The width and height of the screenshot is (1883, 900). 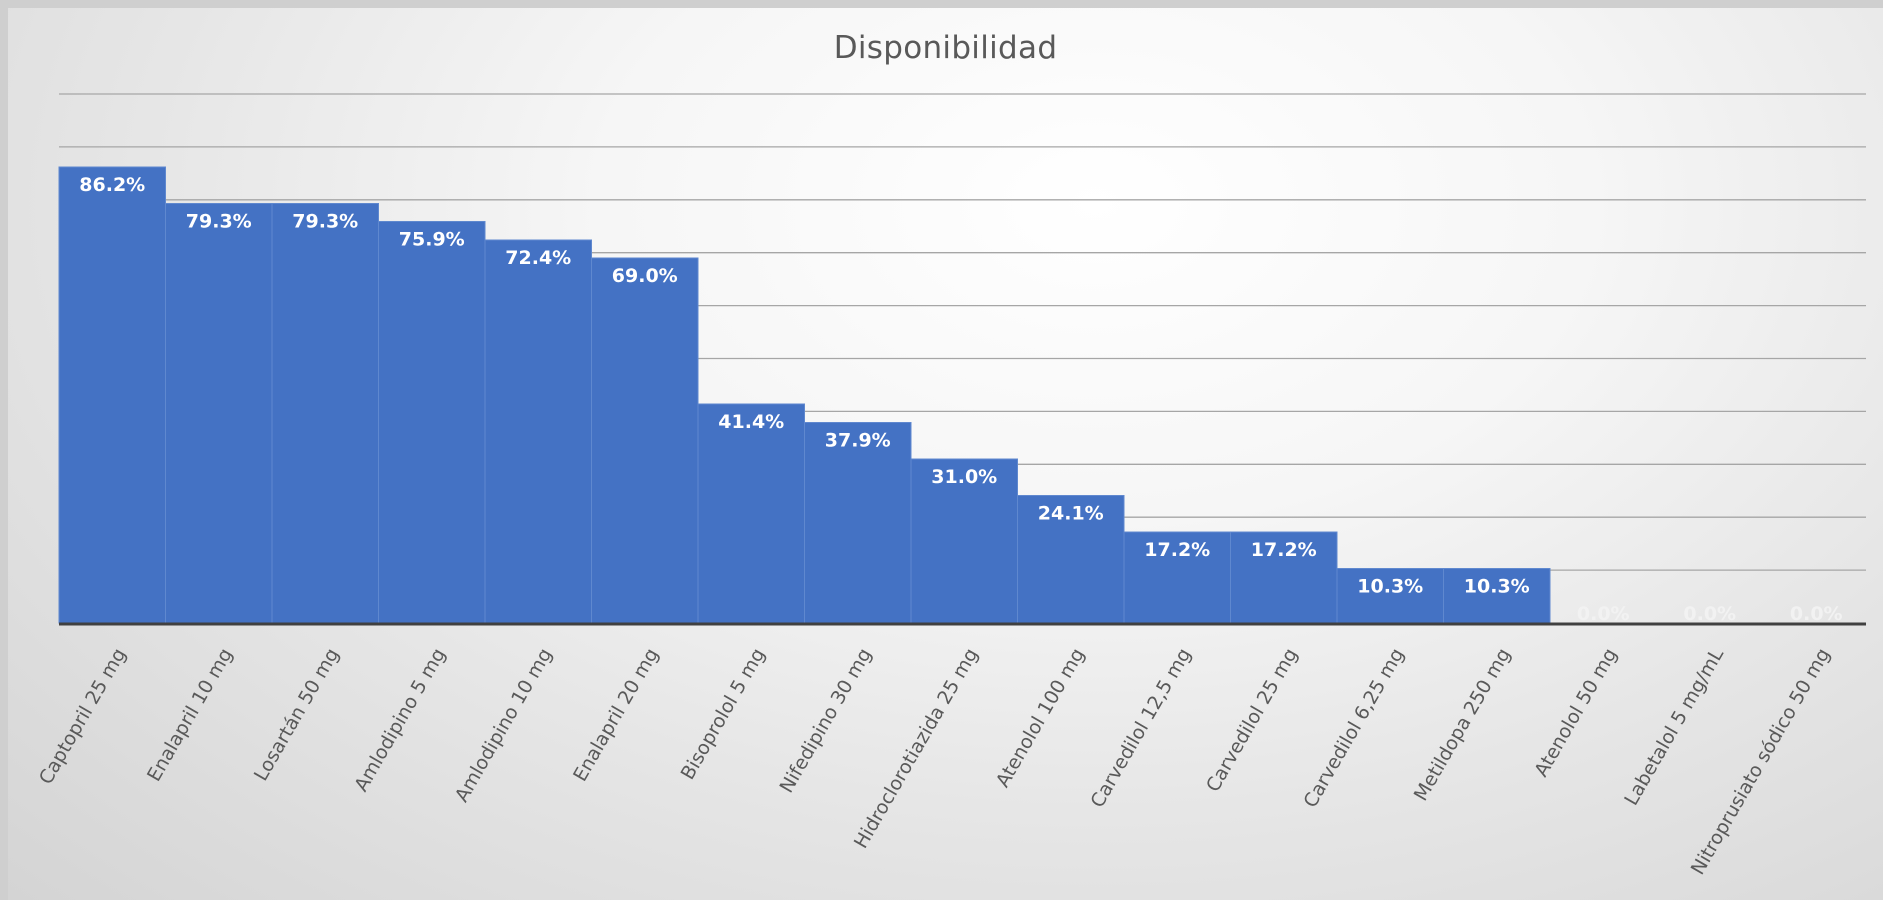 What do you see at coordinates (1040, 718) in the screenshot?
I see `x-tick-label: Atenolol 100 mg` at bounding box center [1040, 718].